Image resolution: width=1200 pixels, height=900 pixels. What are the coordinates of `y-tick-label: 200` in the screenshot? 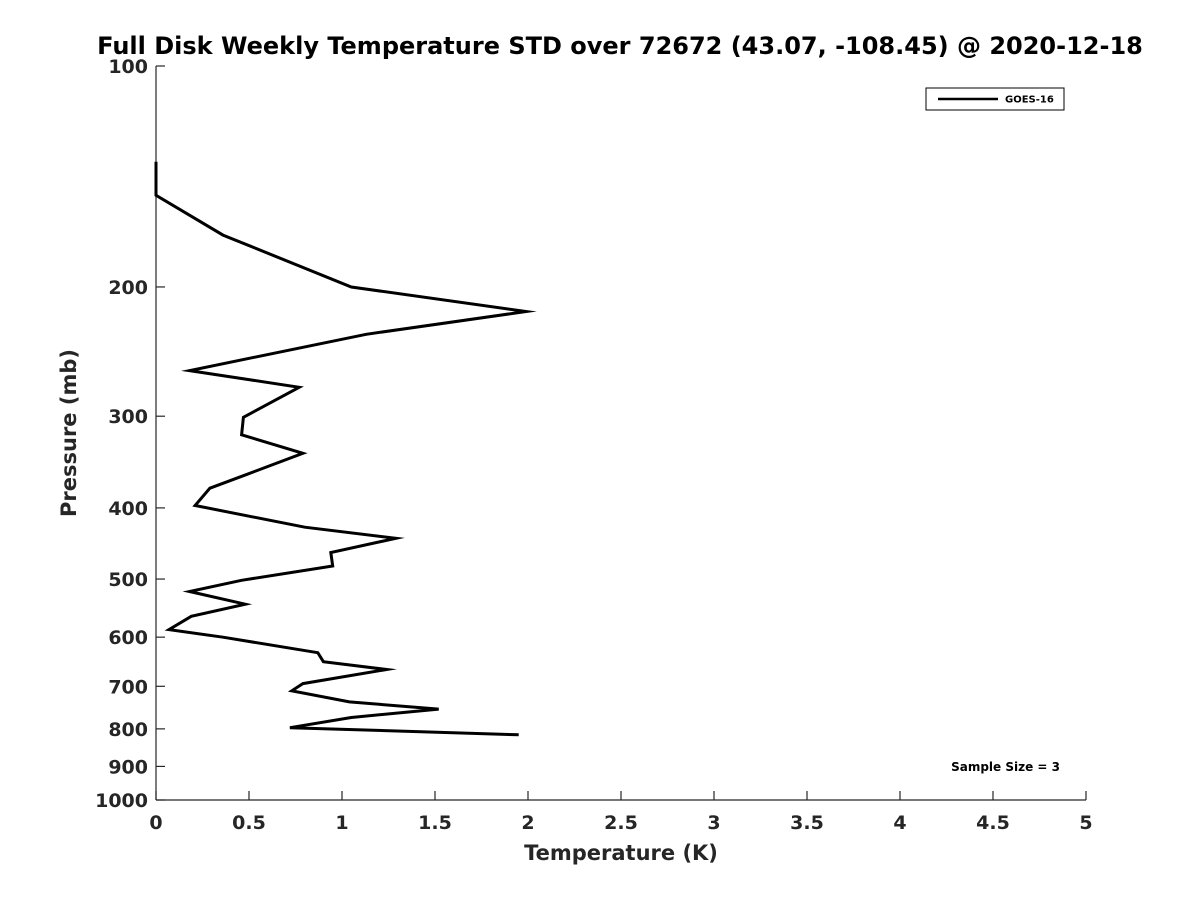 It's located at (128, 288).